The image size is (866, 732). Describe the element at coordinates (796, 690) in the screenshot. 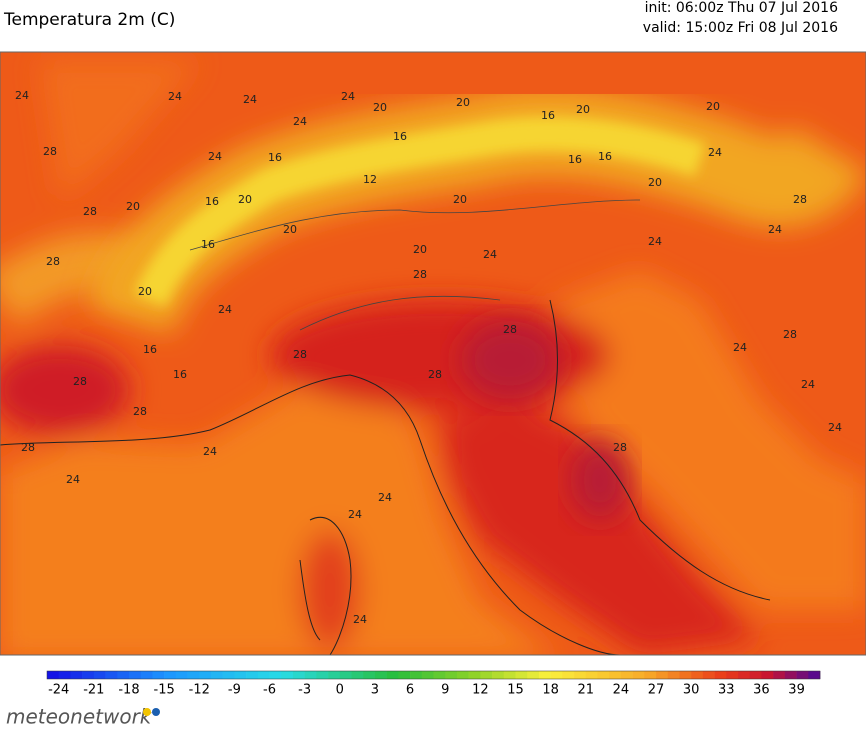

I see `colorbar-tick-label: 39` at that location.